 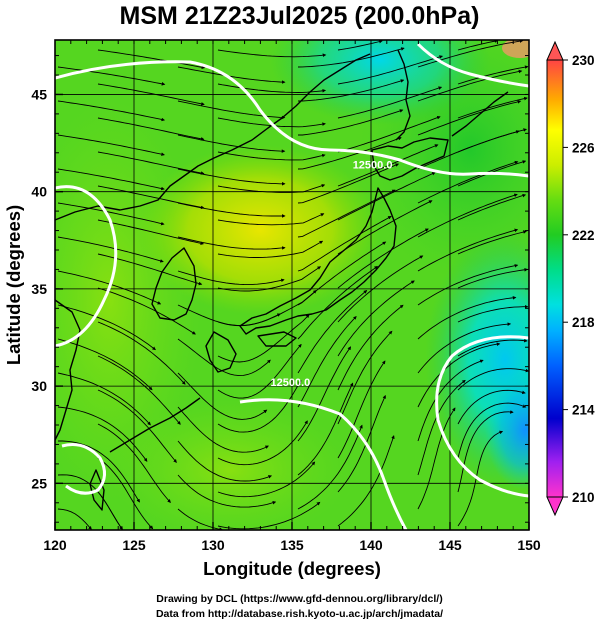 I want to click on contour-label: 12500.0, so click(x=291, y=383).